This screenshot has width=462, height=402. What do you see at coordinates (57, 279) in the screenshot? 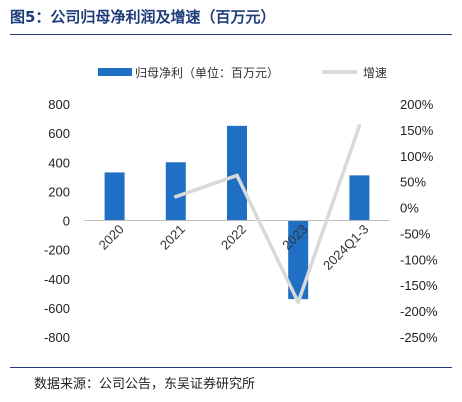
I see `y-left-tick-label: -400` at bounding box center [57, 279].